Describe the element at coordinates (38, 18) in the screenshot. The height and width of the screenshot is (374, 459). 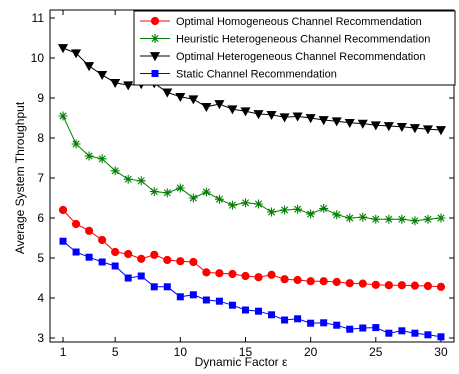
I see `y-tick-label: 11` at that location.